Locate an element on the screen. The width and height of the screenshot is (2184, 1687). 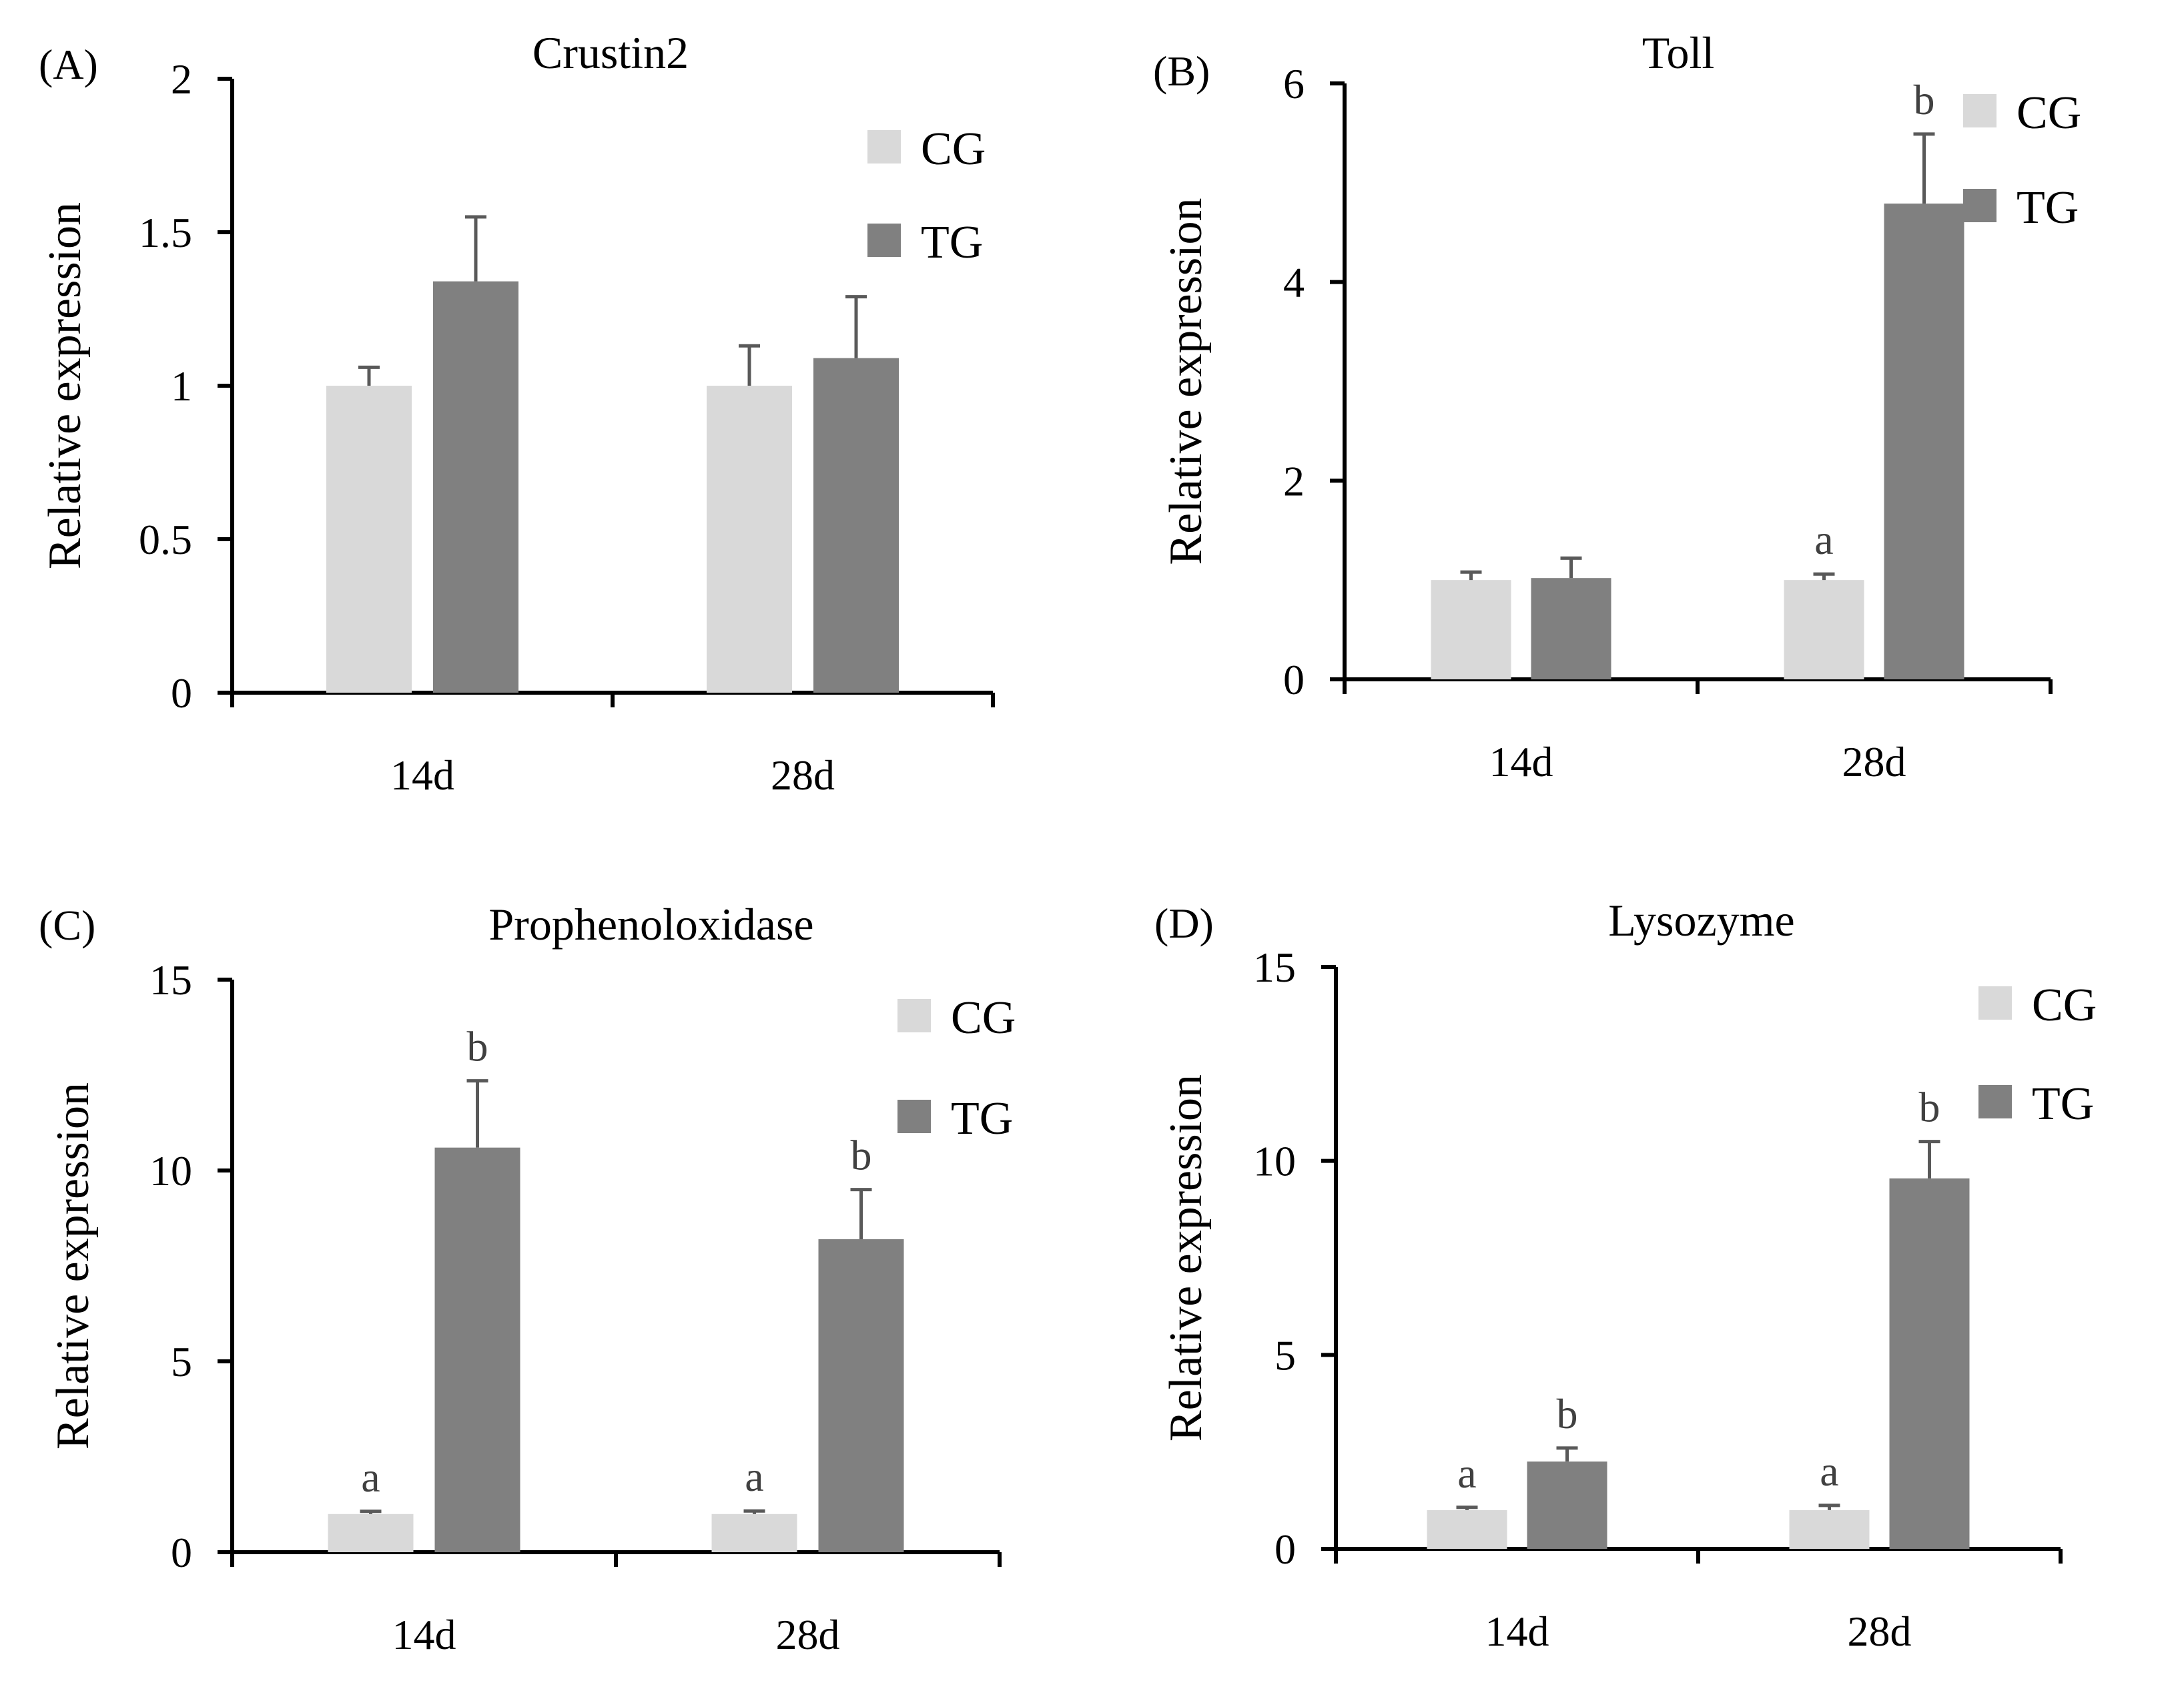
panel-a-y-tick-label: 2 is located at coordinates (181, 79).